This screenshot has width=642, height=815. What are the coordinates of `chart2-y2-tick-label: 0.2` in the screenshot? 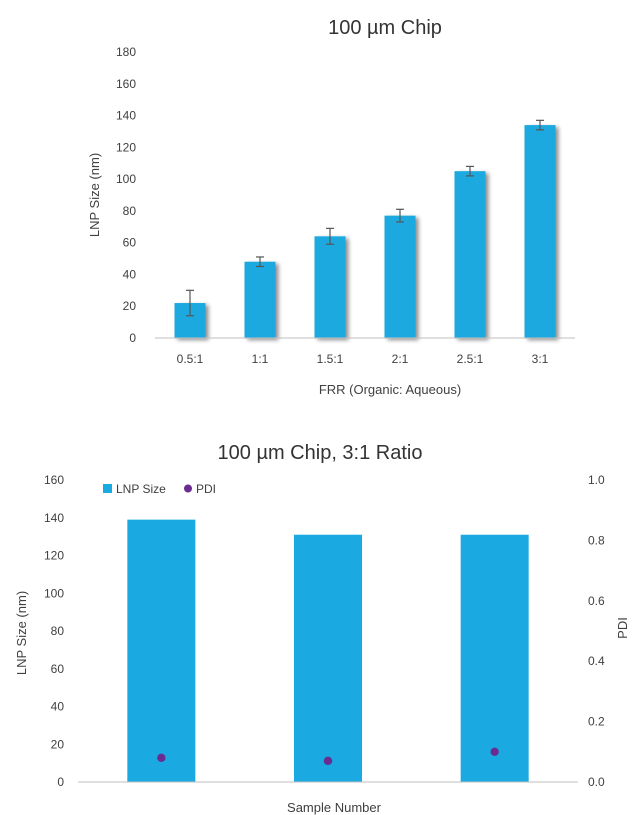 It's located at (596, 722).